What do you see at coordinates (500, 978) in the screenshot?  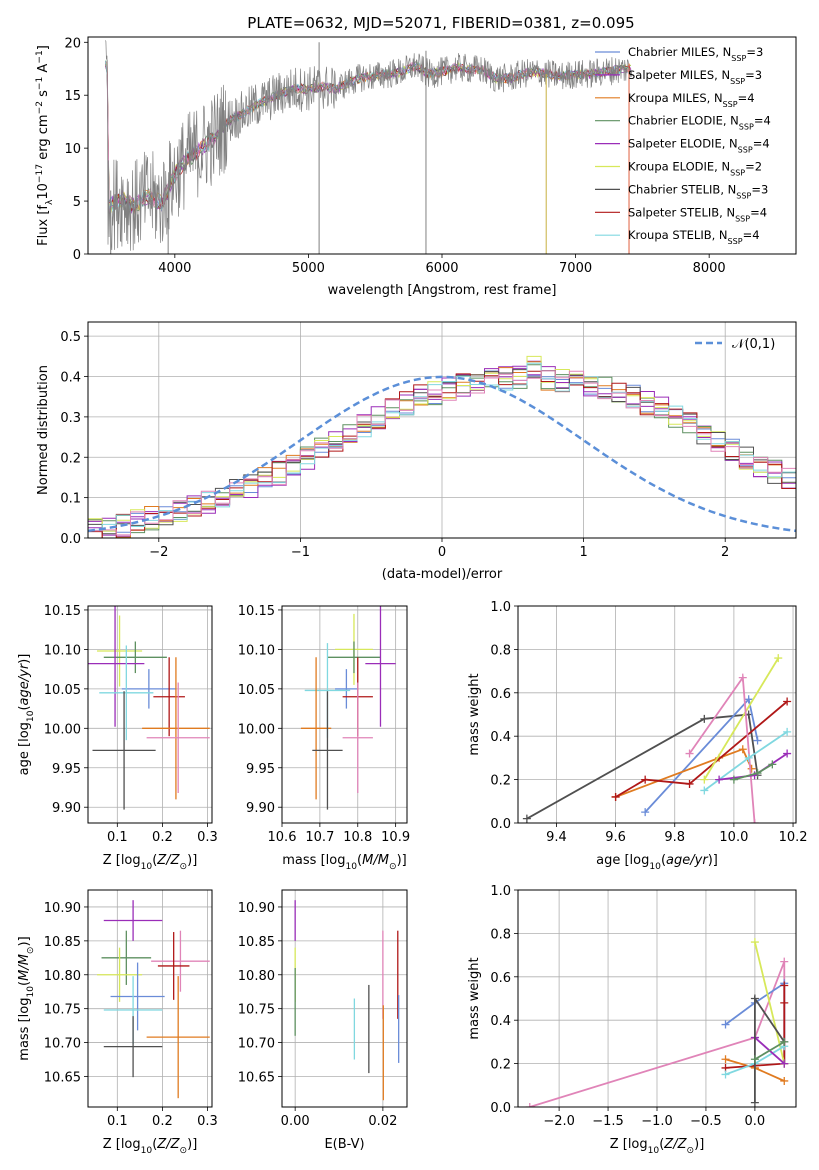 I see `y-tick-label: 0.6` at bounding box center [500, 978].